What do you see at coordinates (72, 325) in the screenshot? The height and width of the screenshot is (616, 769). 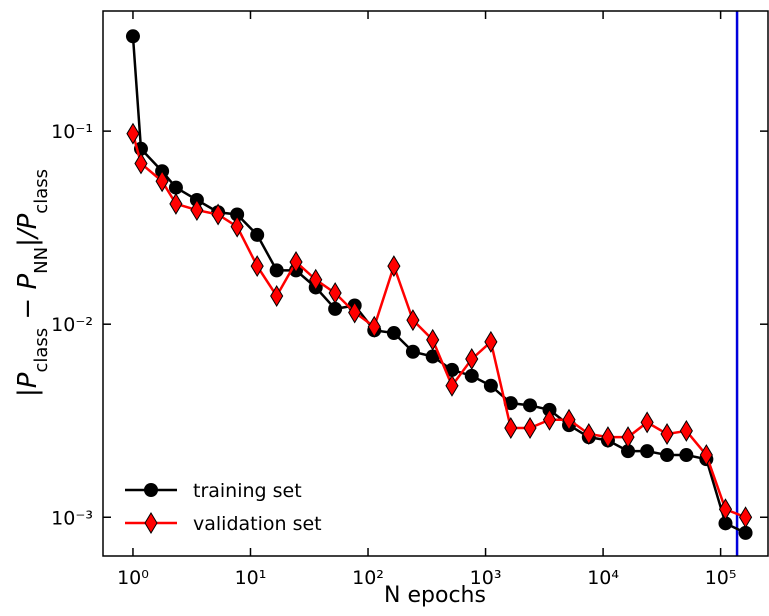 I see `y-tick-label: 10⁻²` at bounding box center [72, 325].